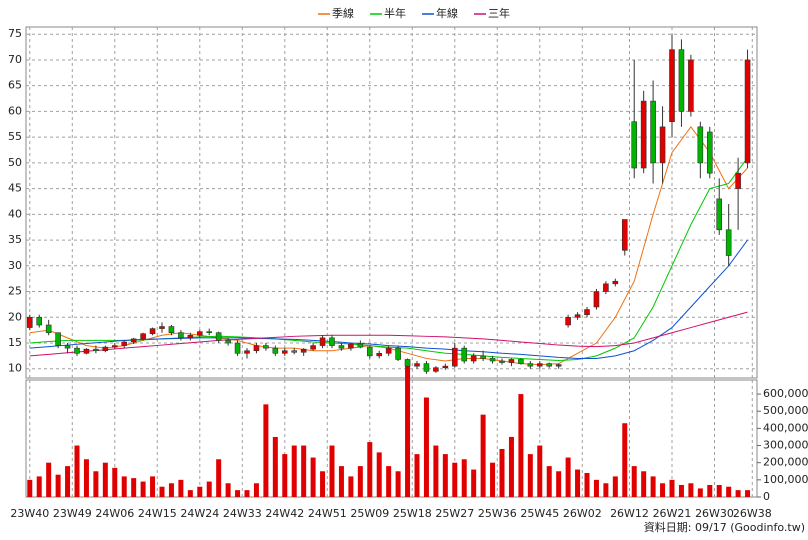  What do you see at coordinates (582, 513) in the screenshot?
I see `x-tick-label: 26W02` at bounding box center [582, 513].